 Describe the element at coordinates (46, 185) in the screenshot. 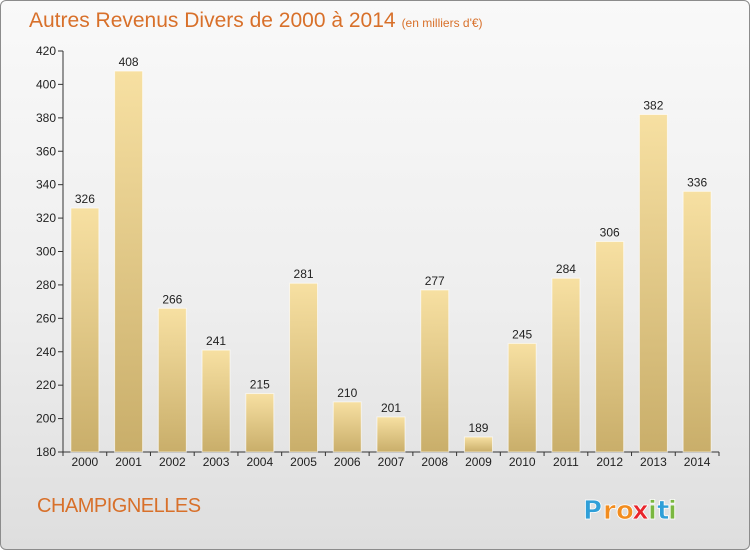

I see `y-tick-label: 340` at that location.